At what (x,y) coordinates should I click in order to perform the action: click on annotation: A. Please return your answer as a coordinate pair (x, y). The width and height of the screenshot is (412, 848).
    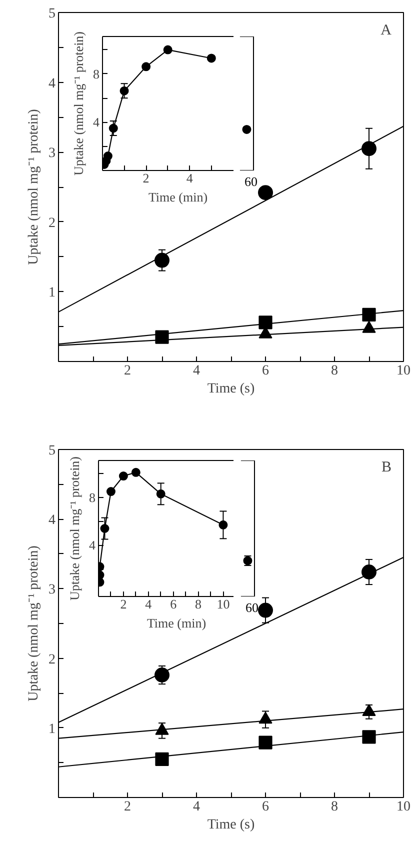
    Looking at the image, I should click on (386, 30).